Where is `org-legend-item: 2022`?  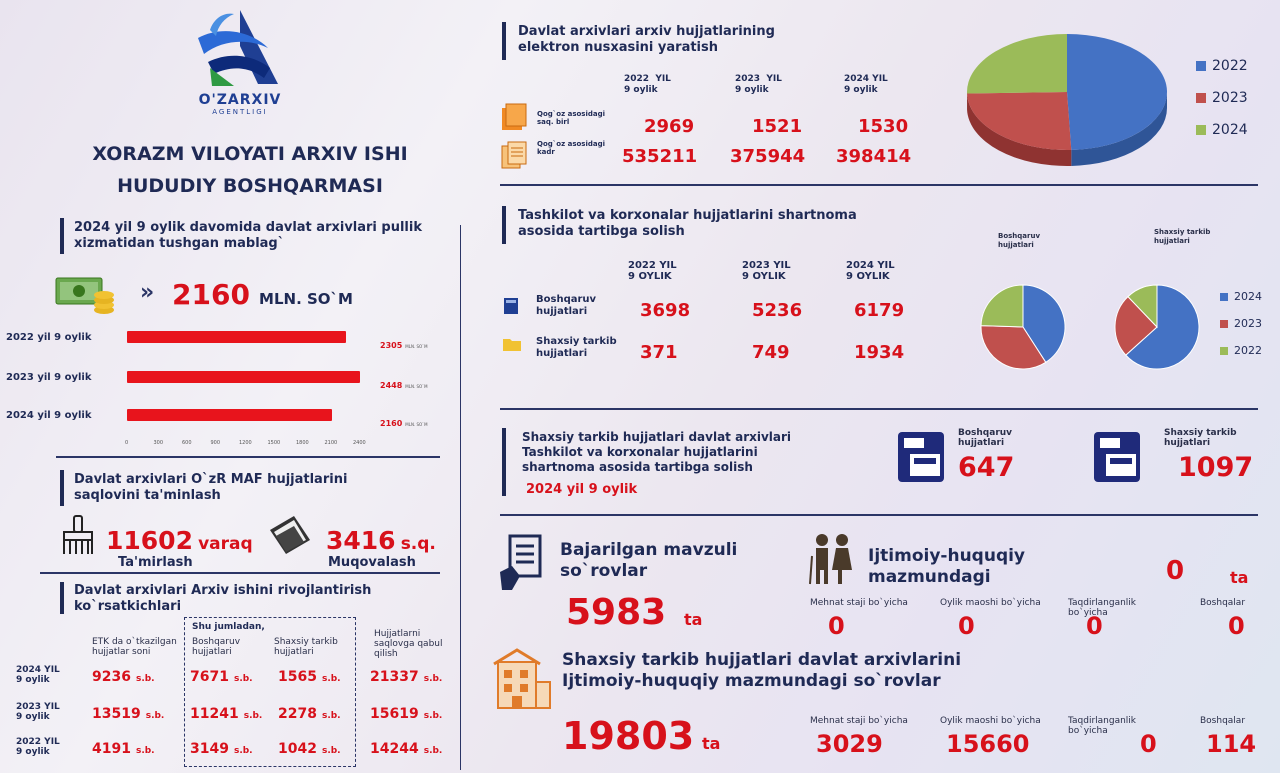
org-legend-item: 2022 is located at coordinates (1241, 350).